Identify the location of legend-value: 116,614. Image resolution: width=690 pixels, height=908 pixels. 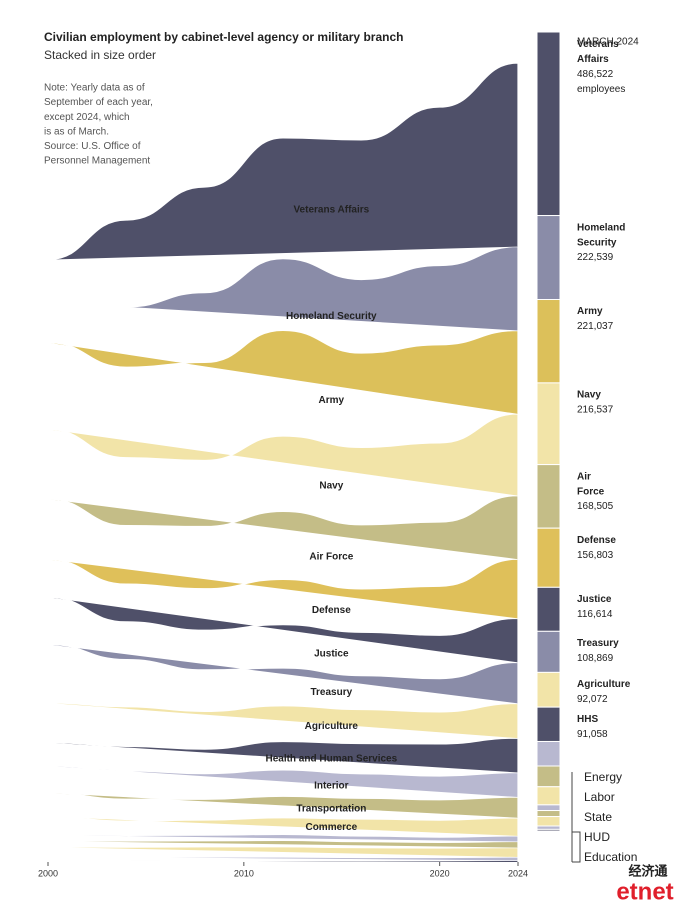
(595, 614).